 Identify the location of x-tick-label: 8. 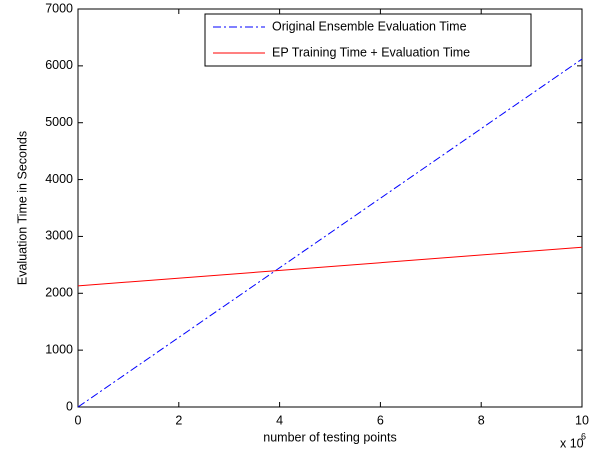
(481, 420).